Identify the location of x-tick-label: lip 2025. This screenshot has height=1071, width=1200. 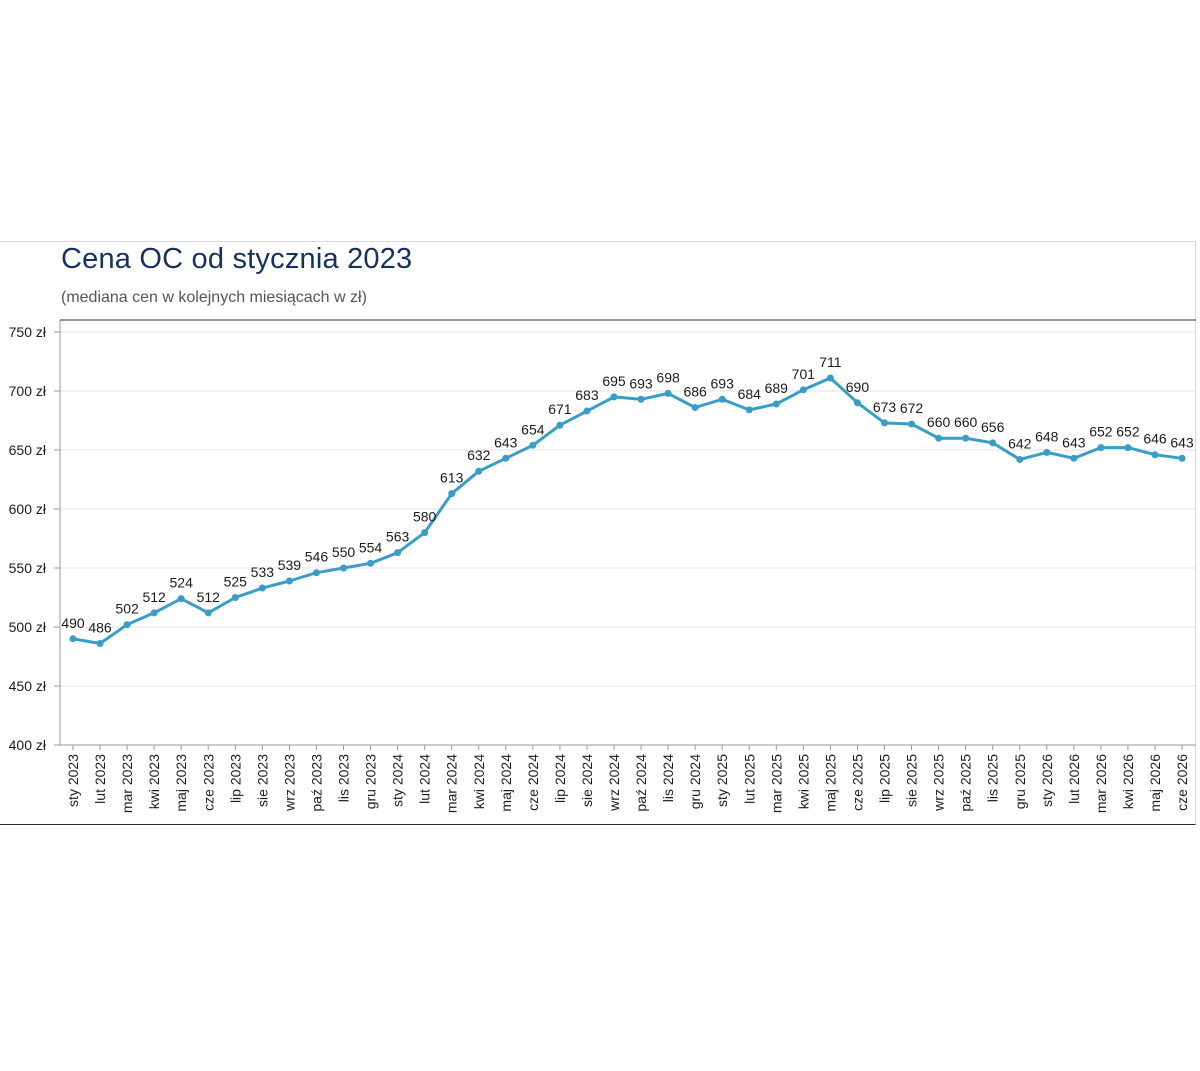
(885, 778).